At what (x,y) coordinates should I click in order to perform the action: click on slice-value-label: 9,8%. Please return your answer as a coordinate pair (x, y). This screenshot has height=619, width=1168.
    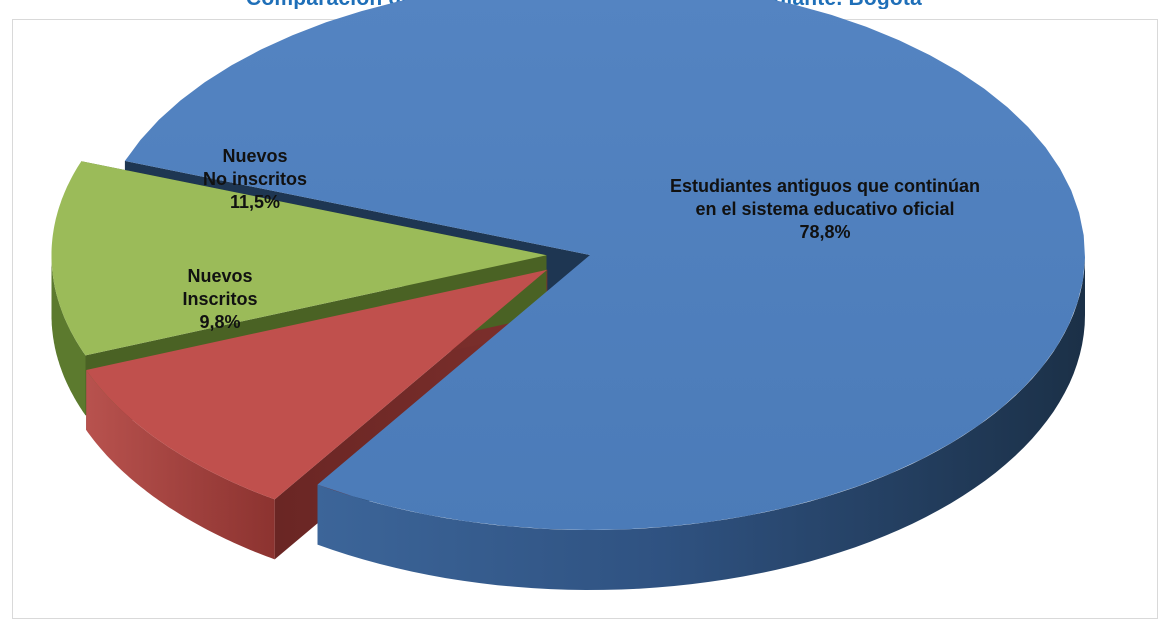
    Looking at the image, I should click on (220, 322).